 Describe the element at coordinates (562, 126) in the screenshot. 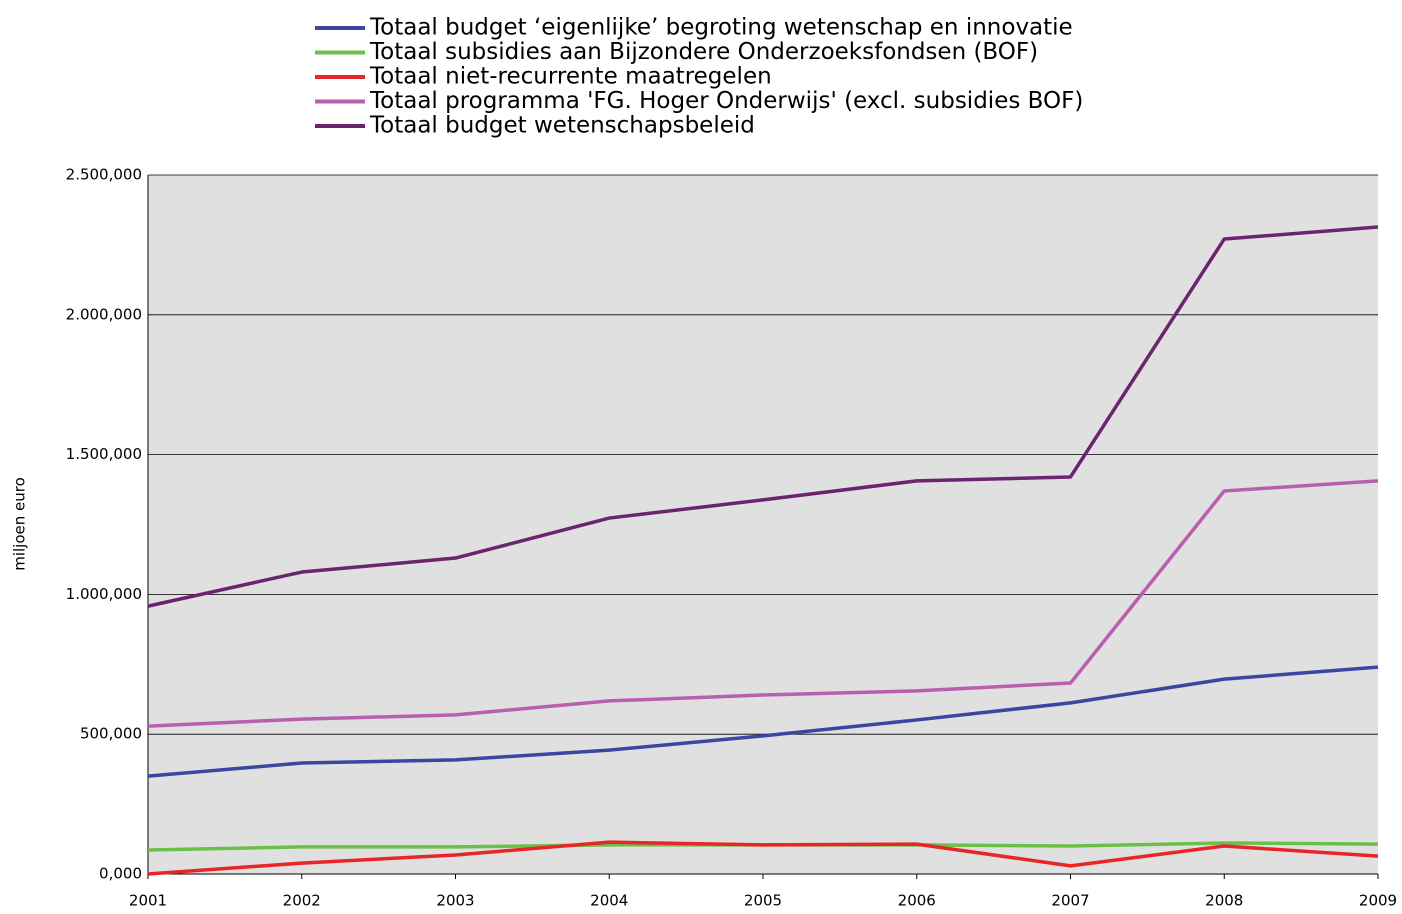

I see `legend-label: Totaal budget wetenschapsbeleid` at that location.